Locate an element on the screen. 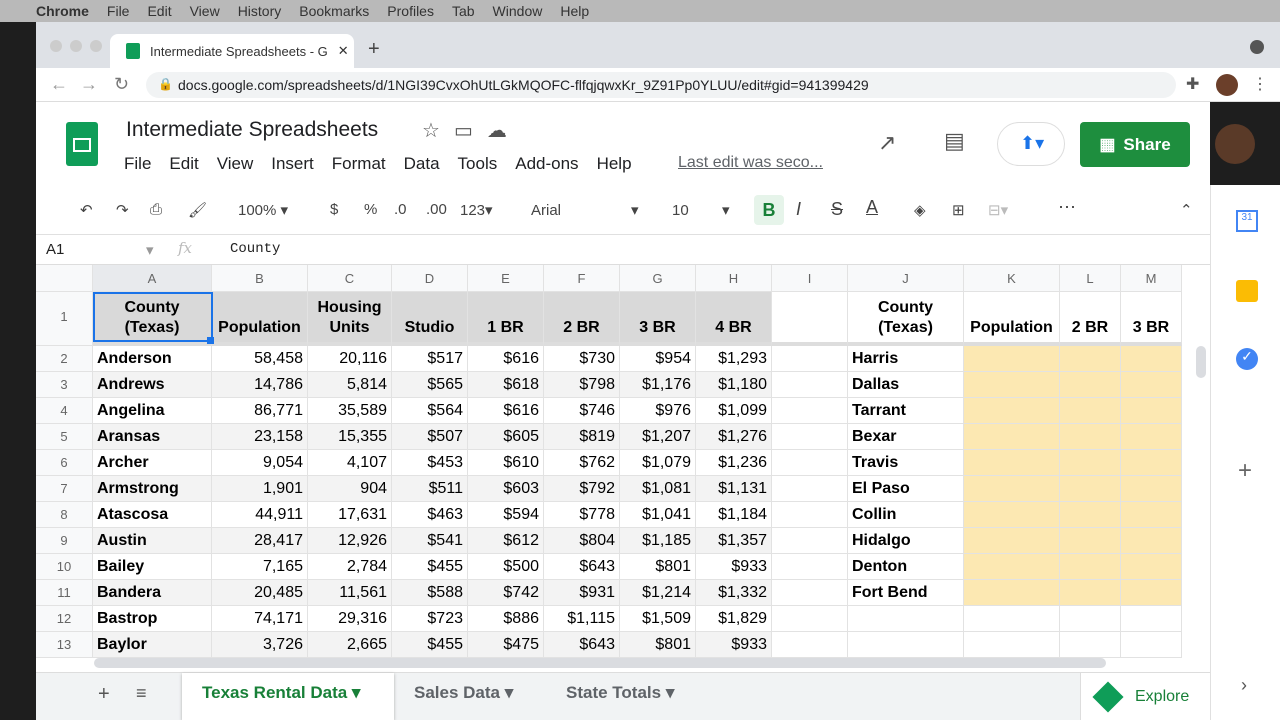 The height and width of the screenshot is (720, 1280). table-cell: 3,726 is located at coordinates (260, 645).